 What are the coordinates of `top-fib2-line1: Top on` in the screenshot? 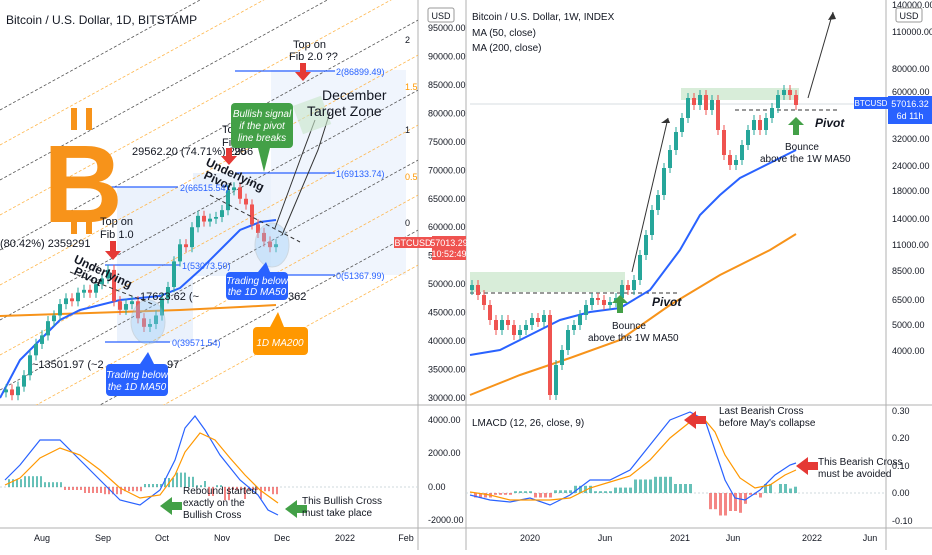 It's located at (309, 45).